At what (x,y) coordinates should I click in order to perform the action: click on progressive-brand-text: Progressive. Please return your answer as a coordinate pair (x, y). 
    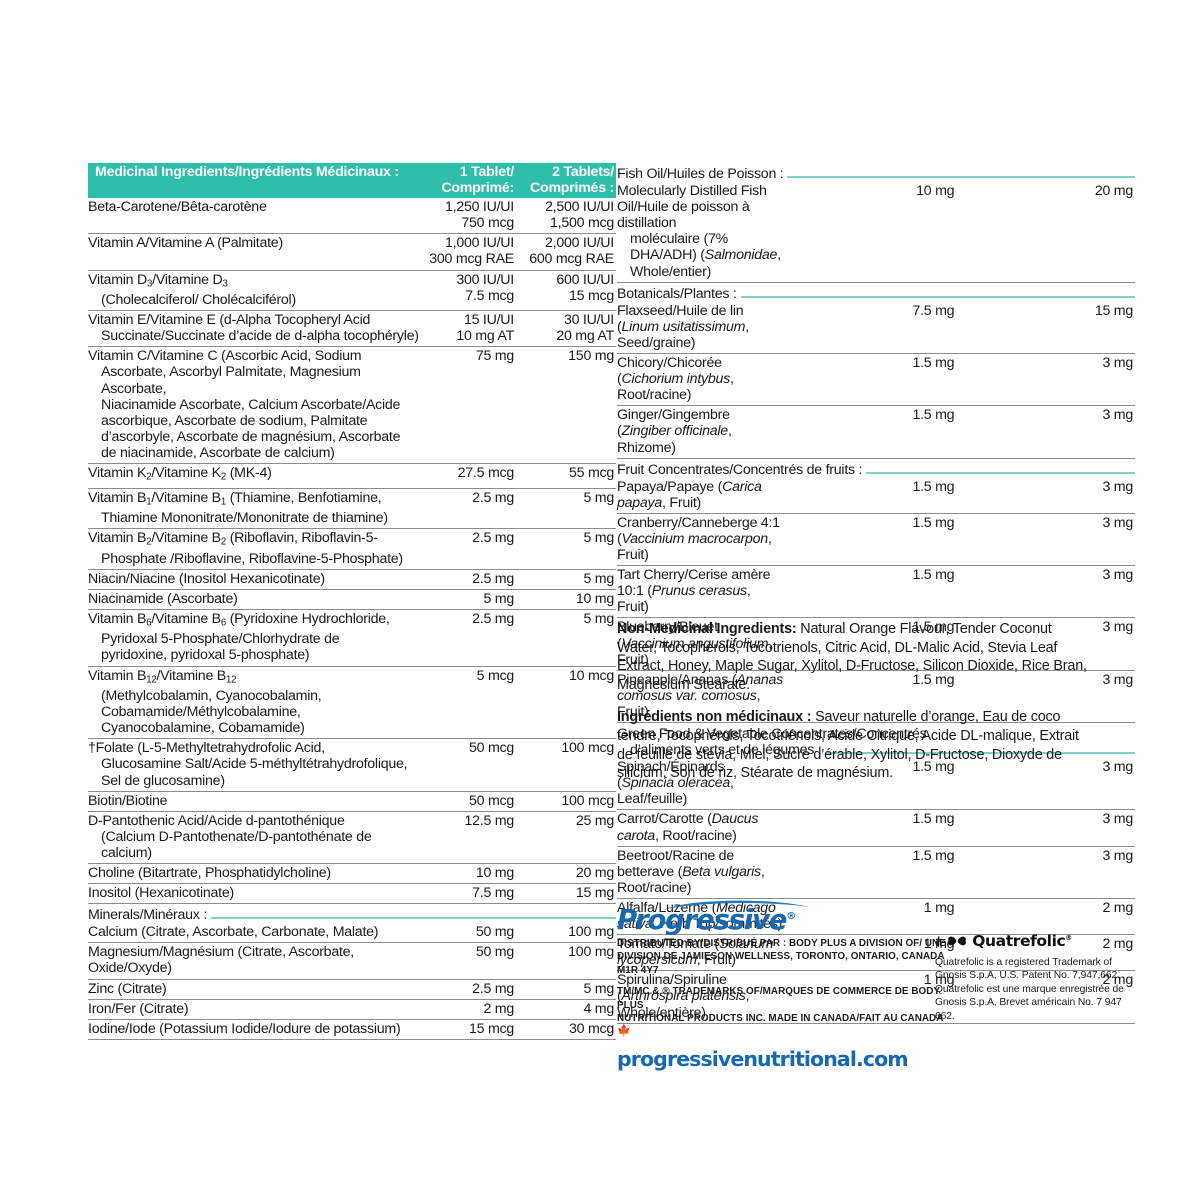
    Looking at the image, I should click on (702, 920).